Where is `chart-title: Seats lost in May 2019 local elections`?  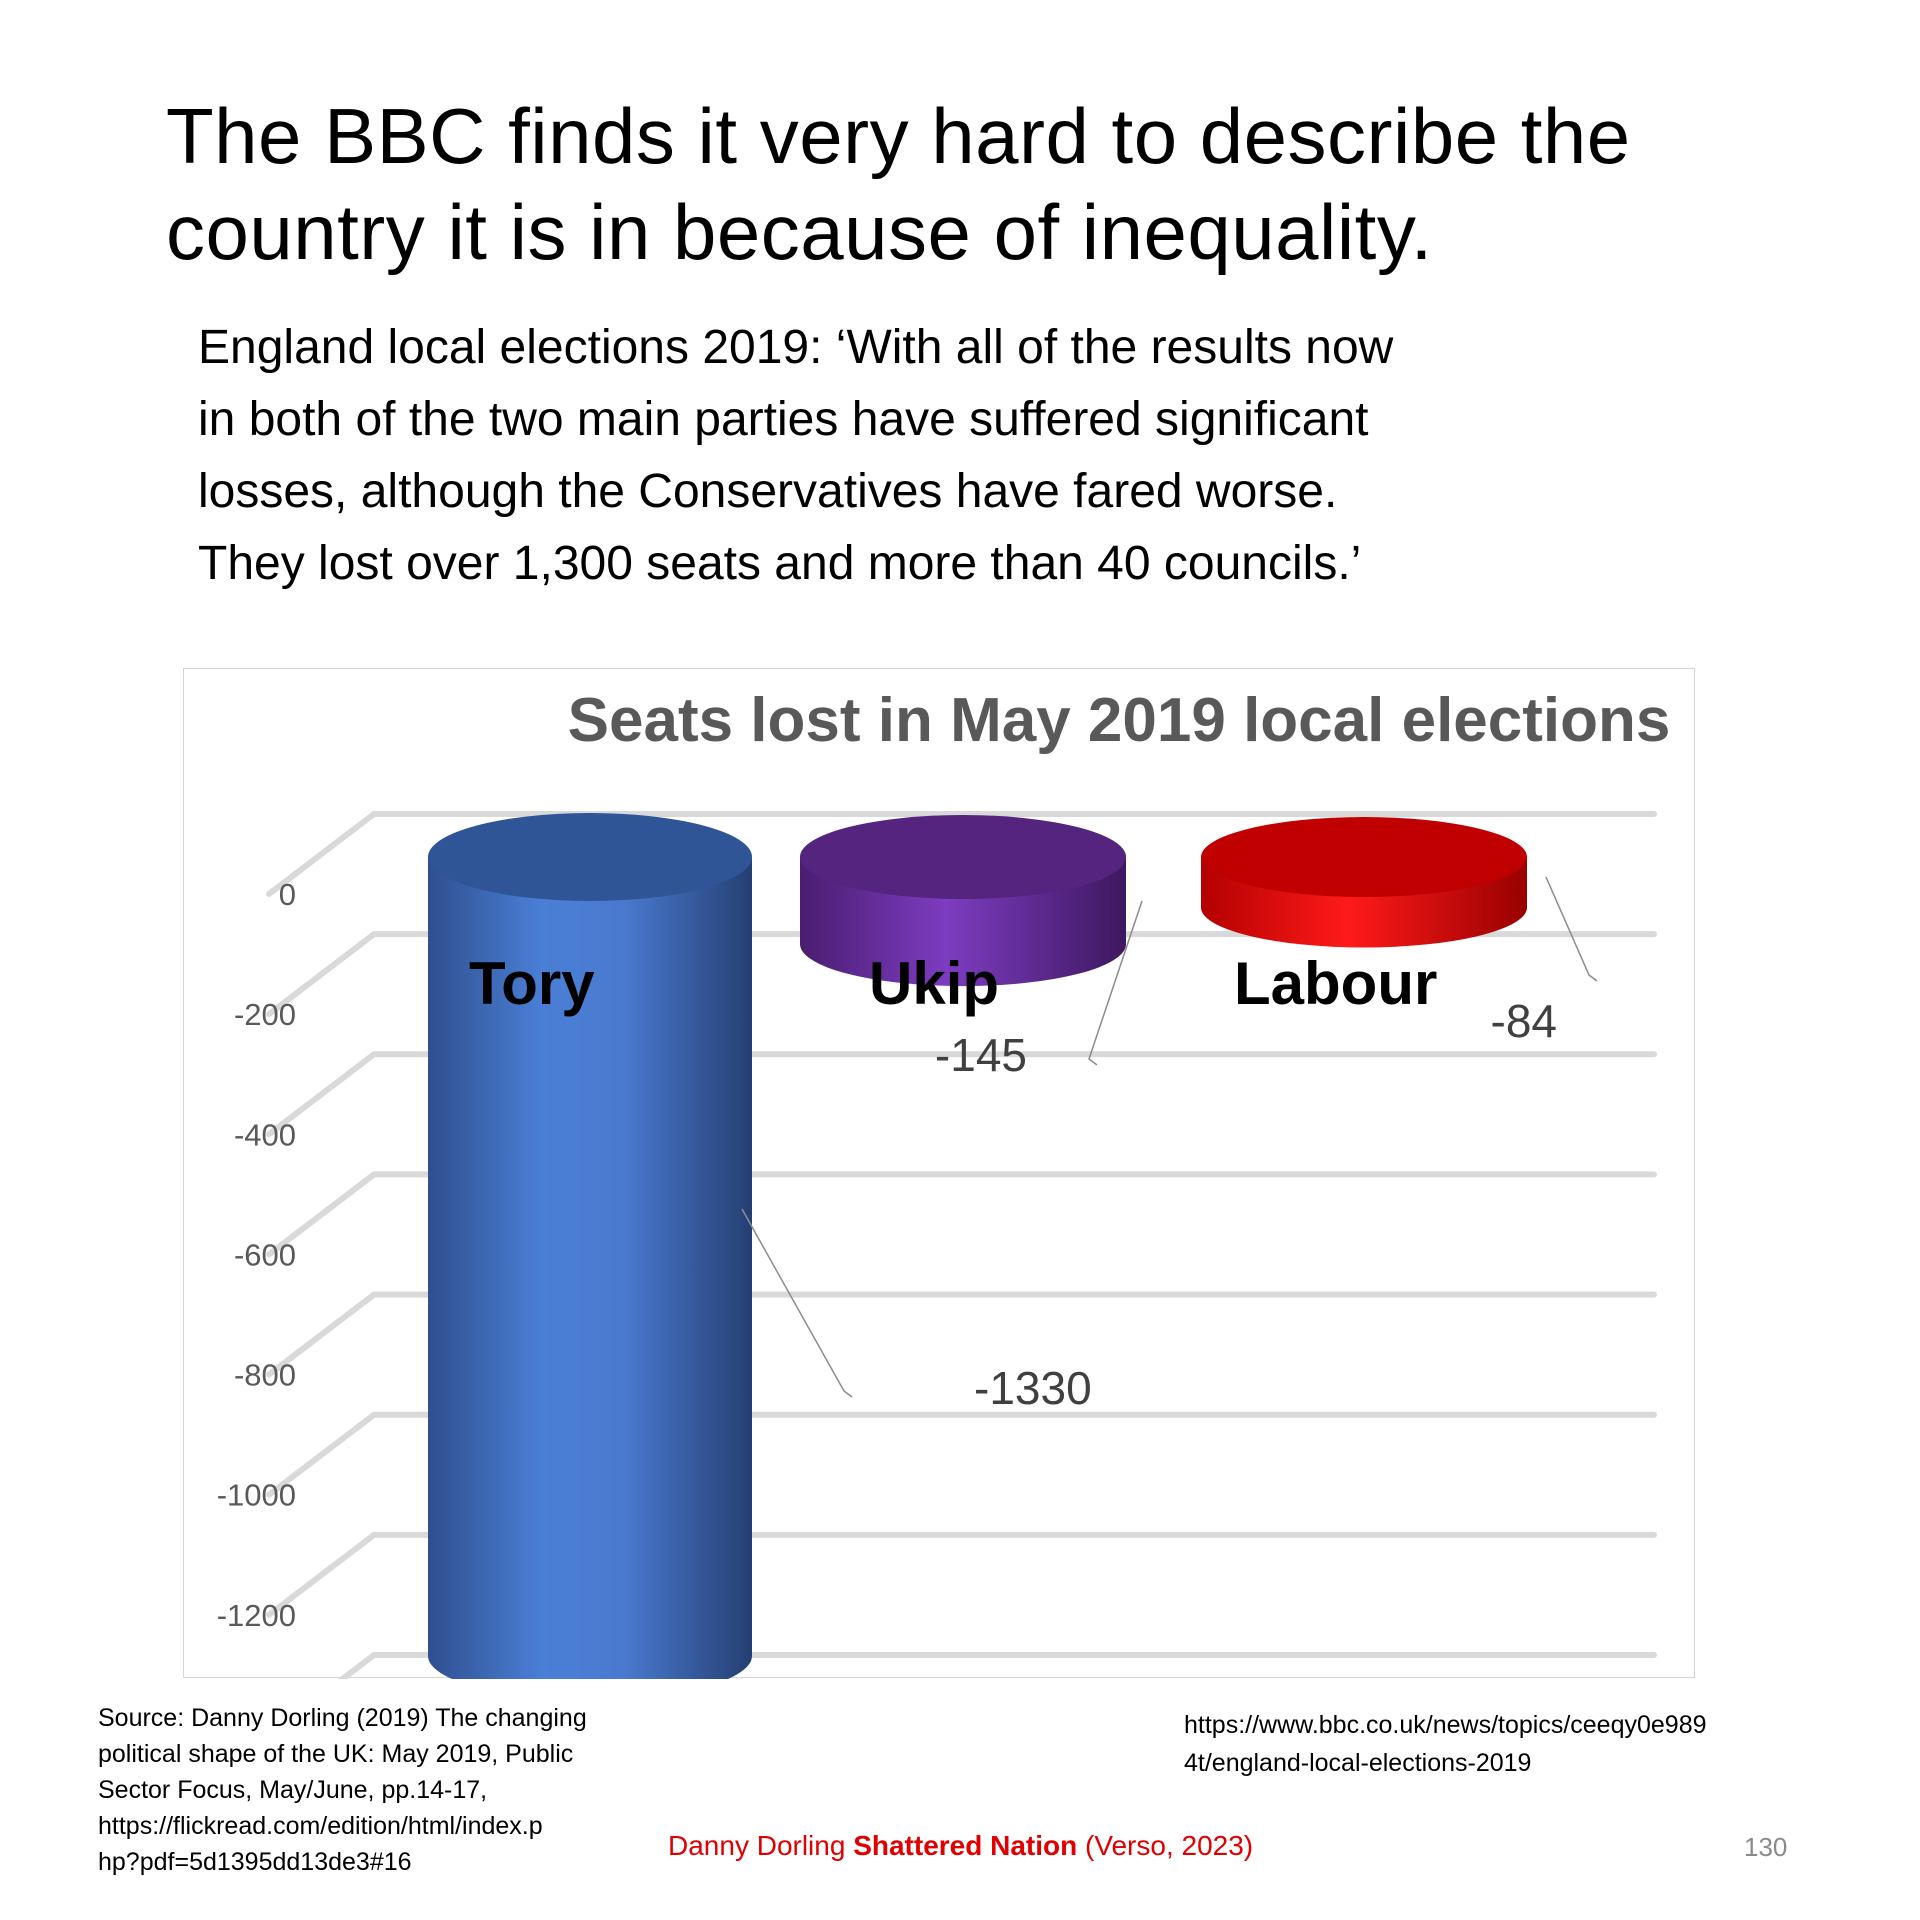 chart-title: Seats lost in May 2019 local elections is located at coordinates (1119, 720).